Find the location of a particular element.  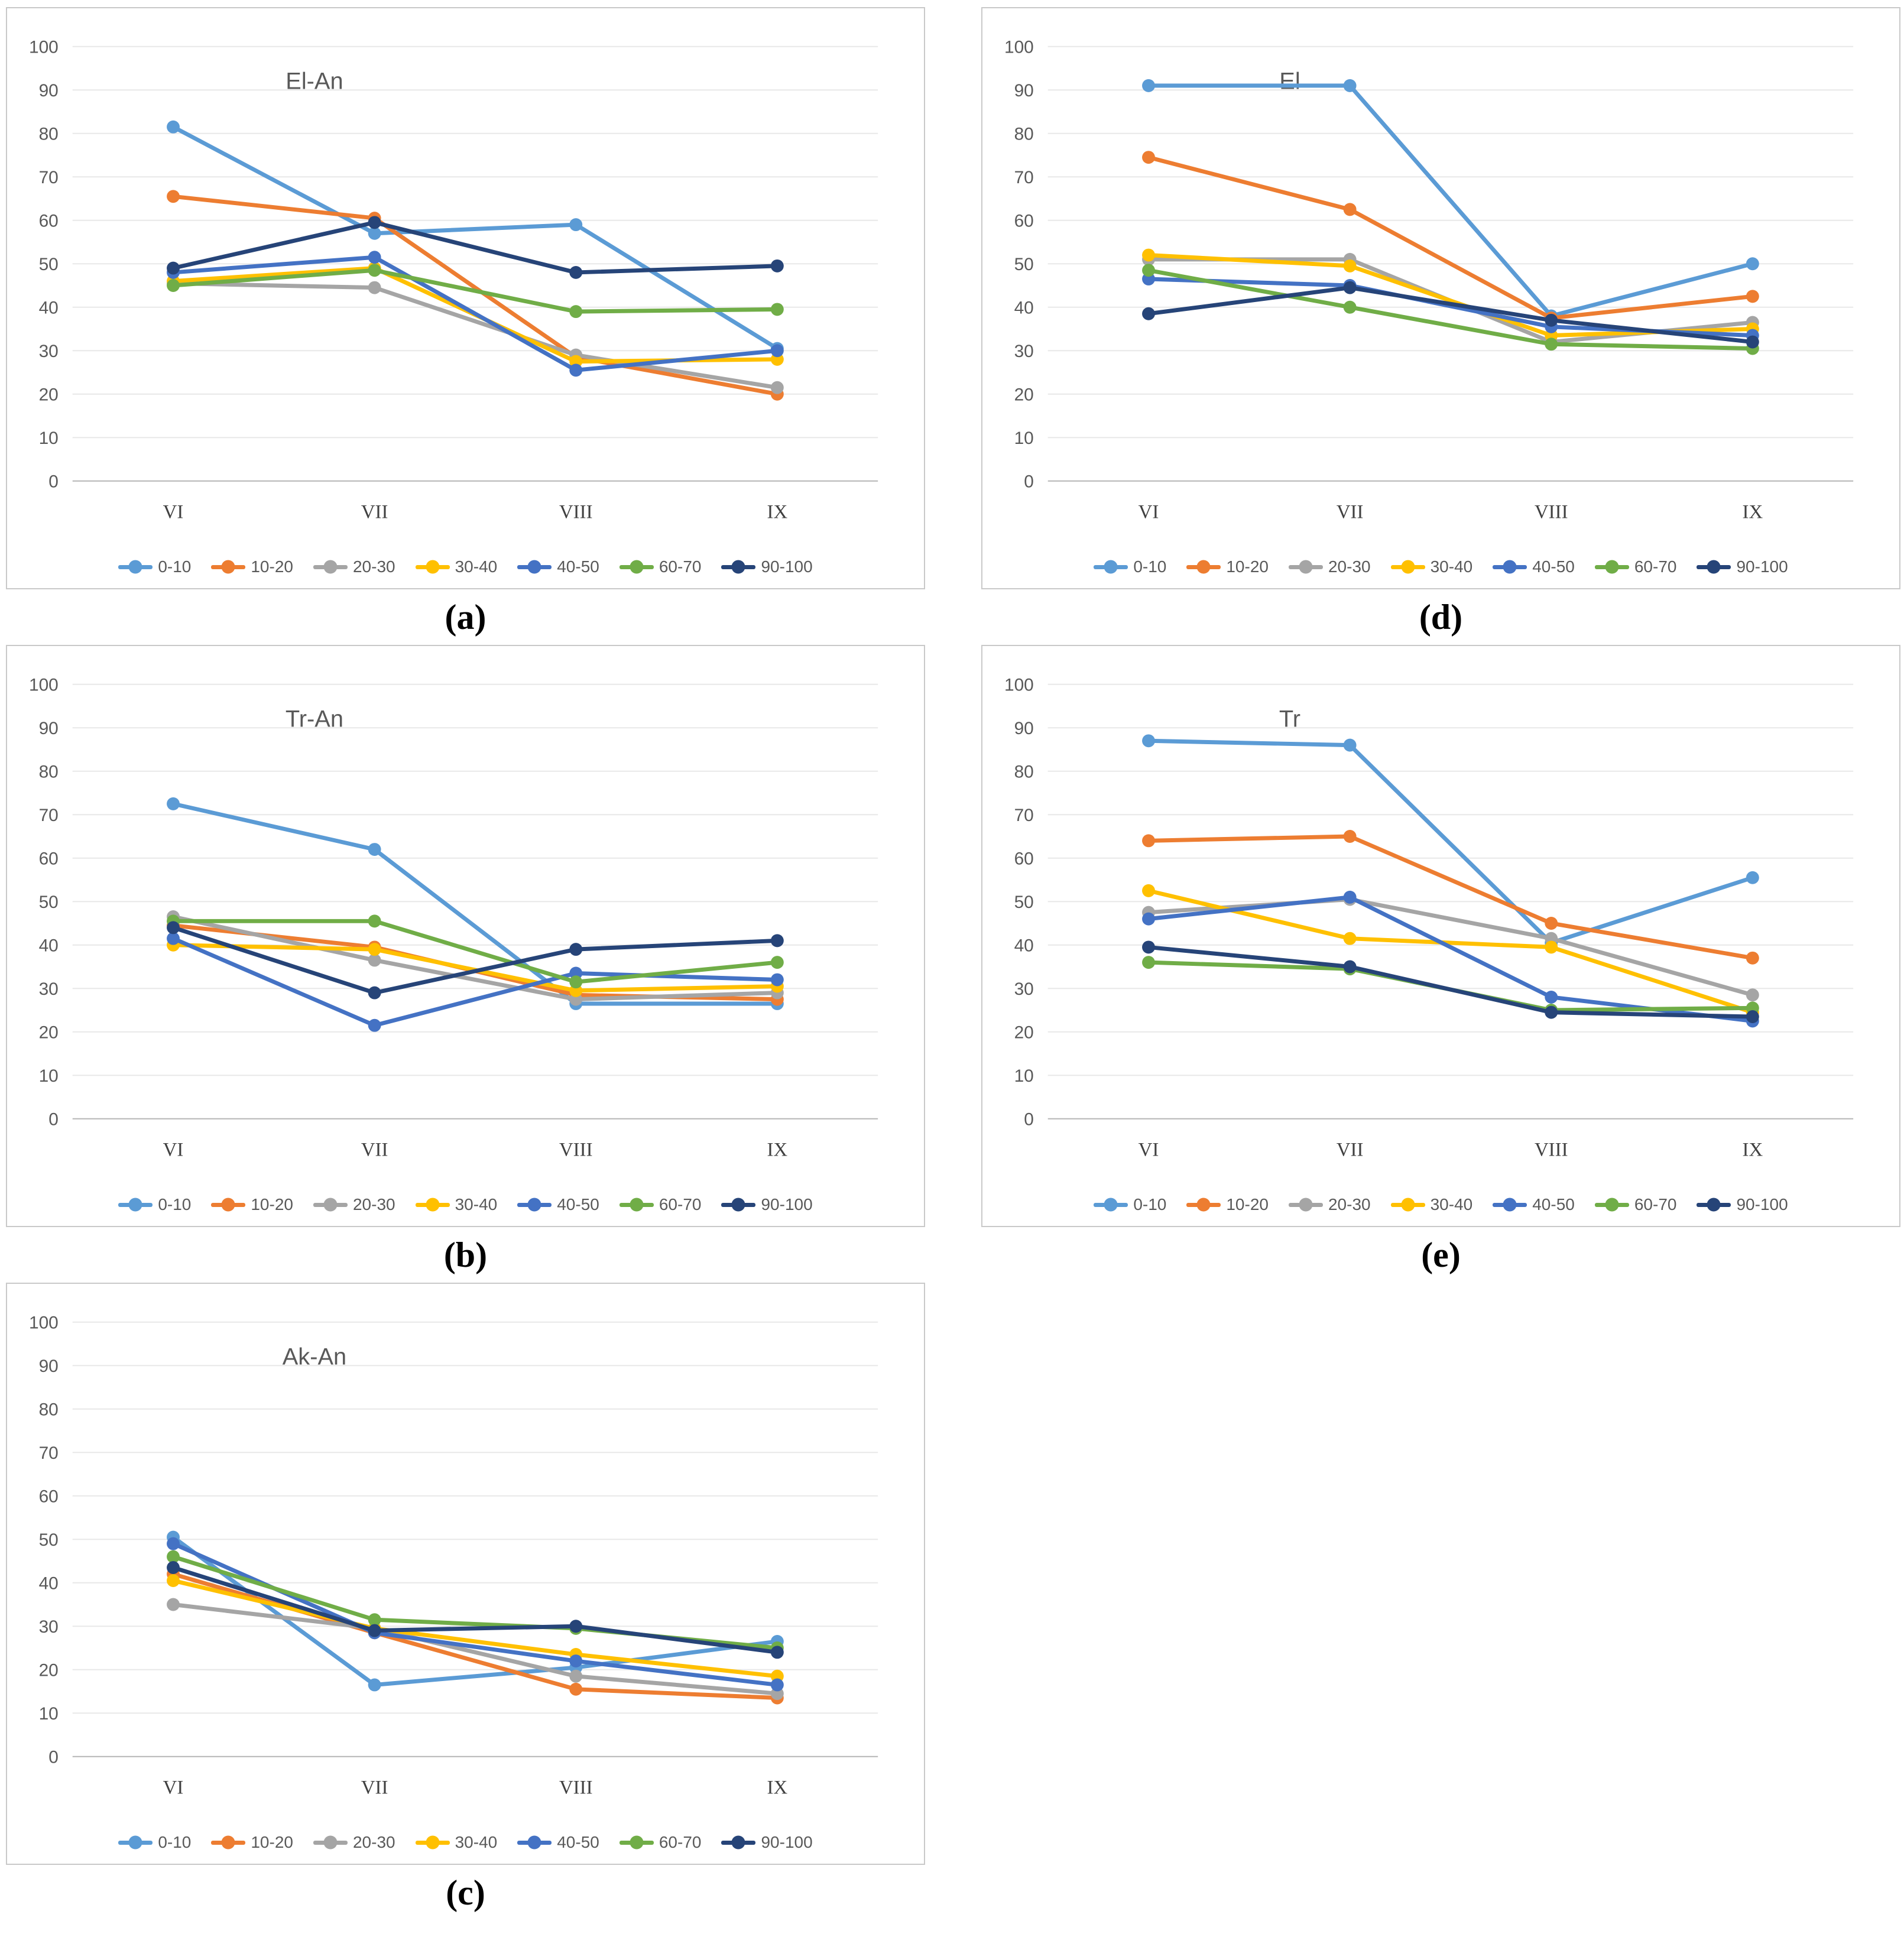

y-tick-label: 70 is located at coordinates (49, 1453).